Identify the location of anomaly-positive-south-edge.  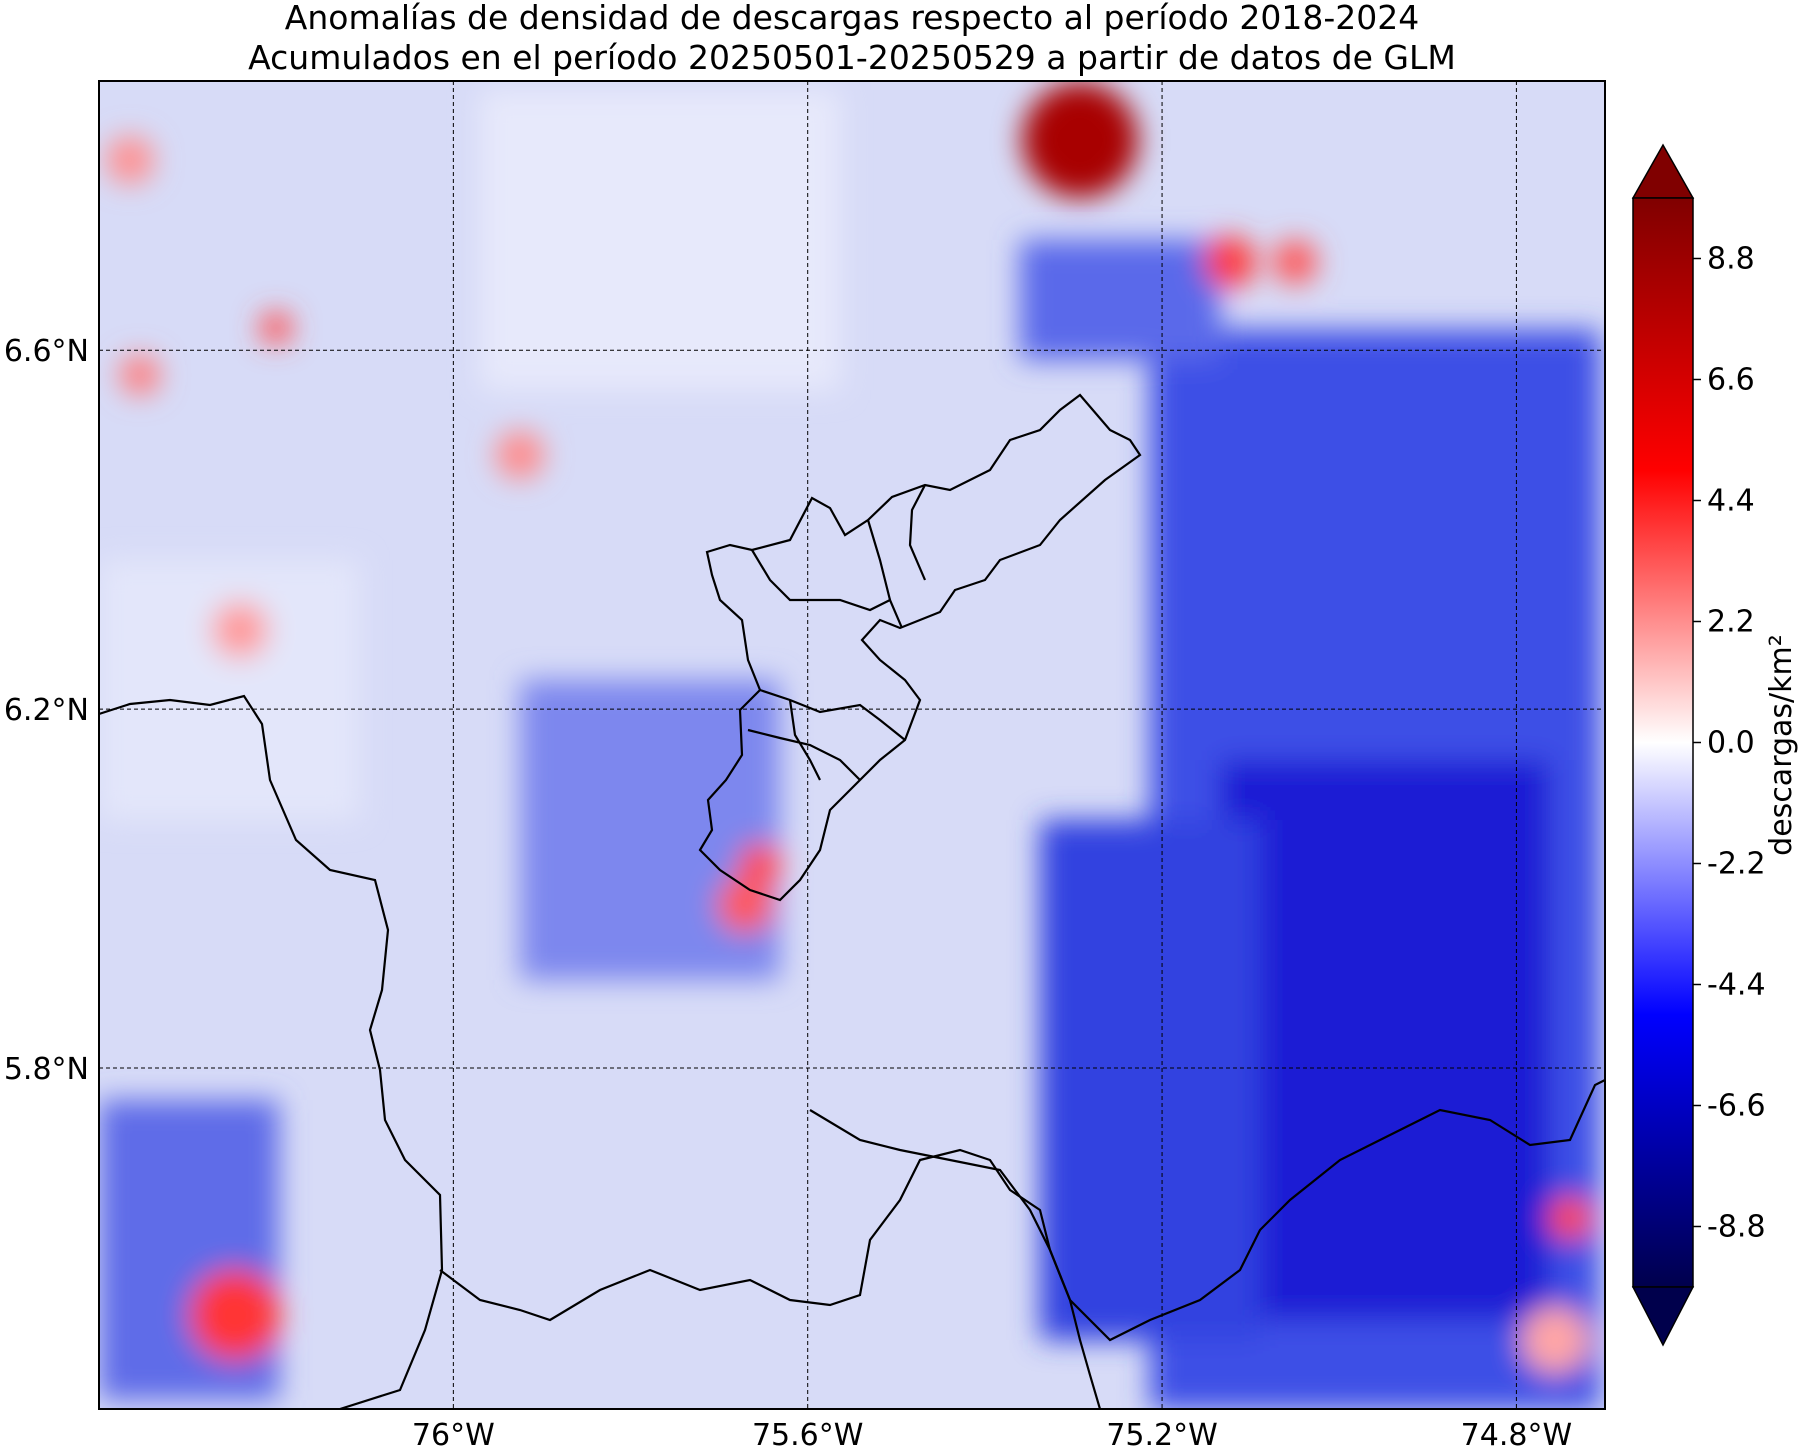
(1555, 1340).